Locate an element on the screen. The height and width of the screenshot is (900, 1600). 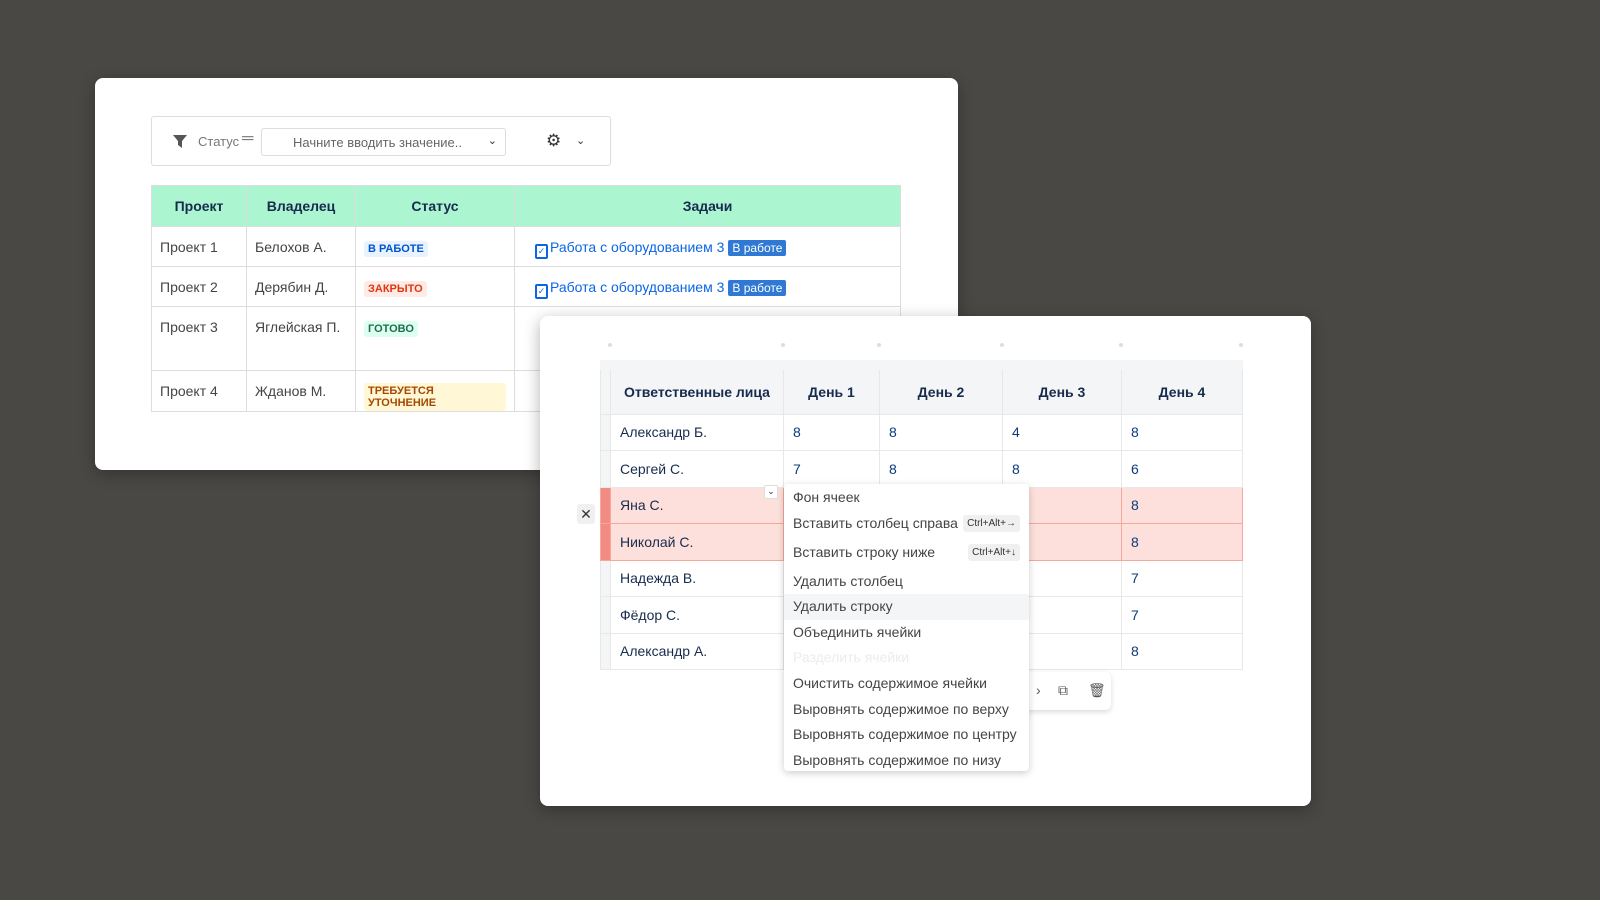
menu-item-label: Объединить ячейки is located at coordinates (857, 631).